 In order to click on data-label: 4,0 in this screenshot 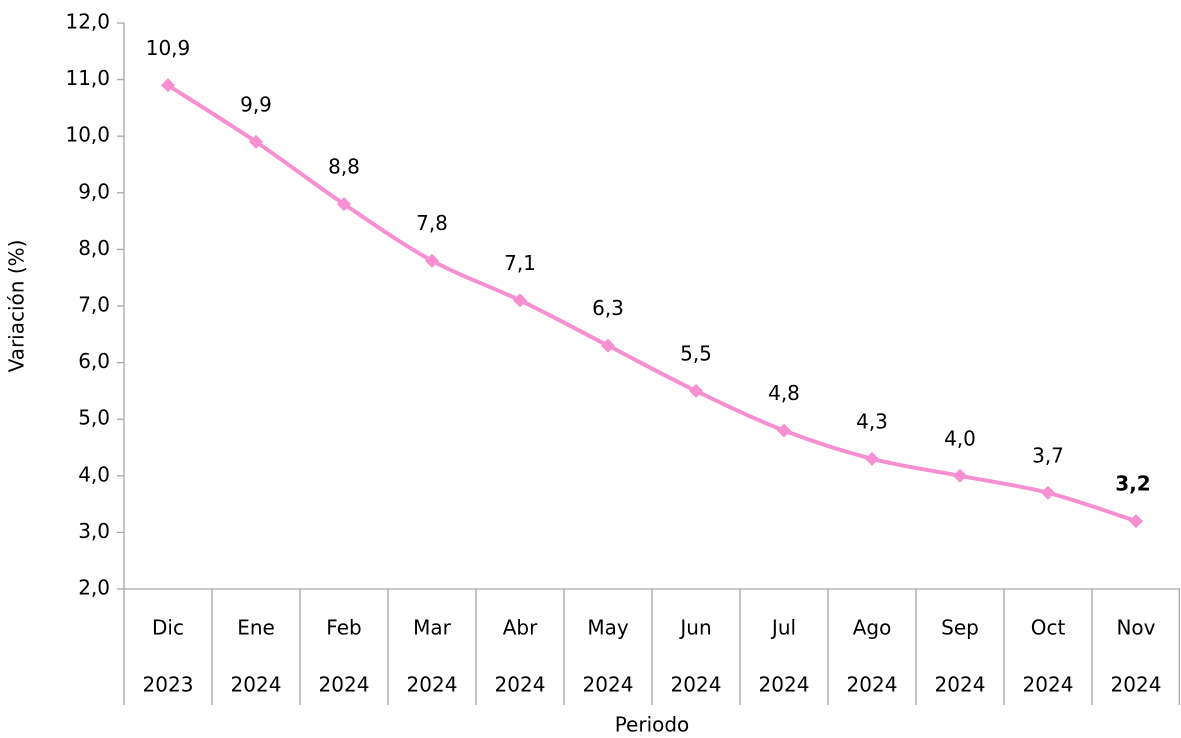, I will do `click(960, 438)`.